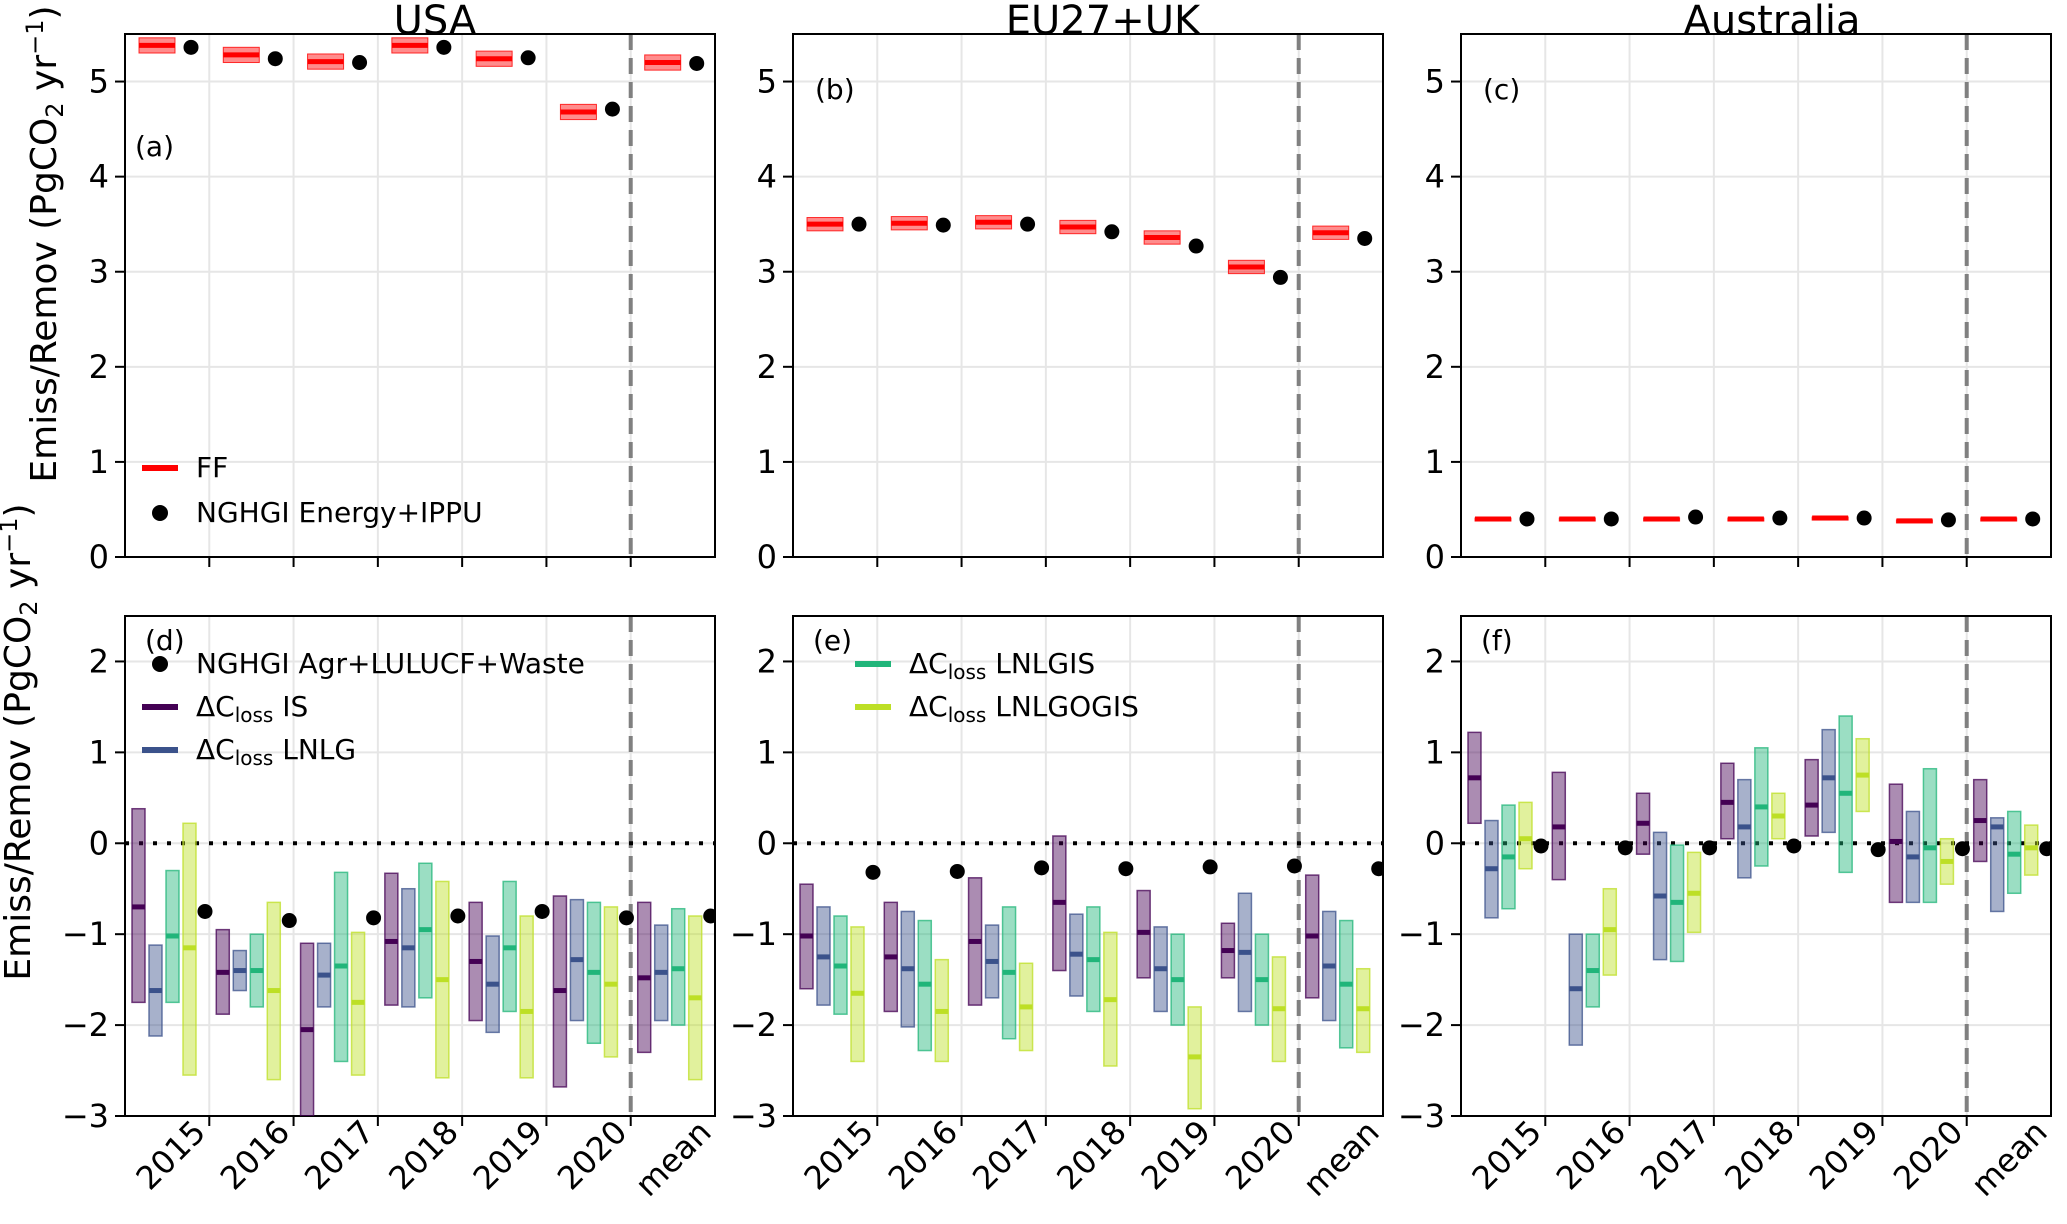 The width and height of the screenshot is (2067, 1224). I want to click on panel-title-eu27uk: EU27+UK, so click(1104, 22).